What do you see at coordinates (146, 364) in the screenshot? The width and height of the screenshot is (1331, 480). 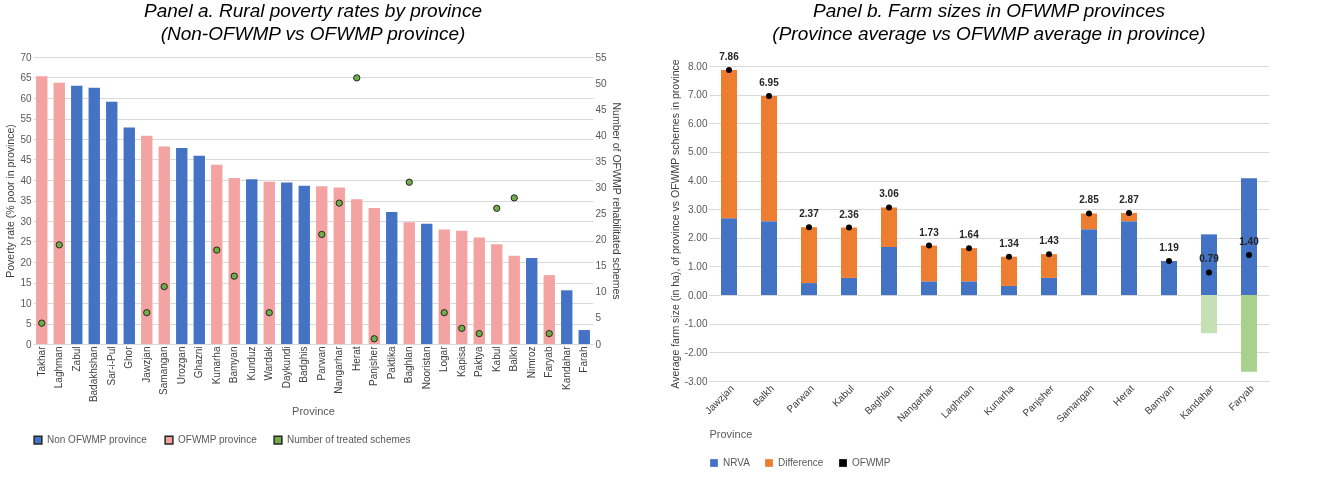 I see `x-tick-label: Jawzjan` at bounding box center [146, 364].